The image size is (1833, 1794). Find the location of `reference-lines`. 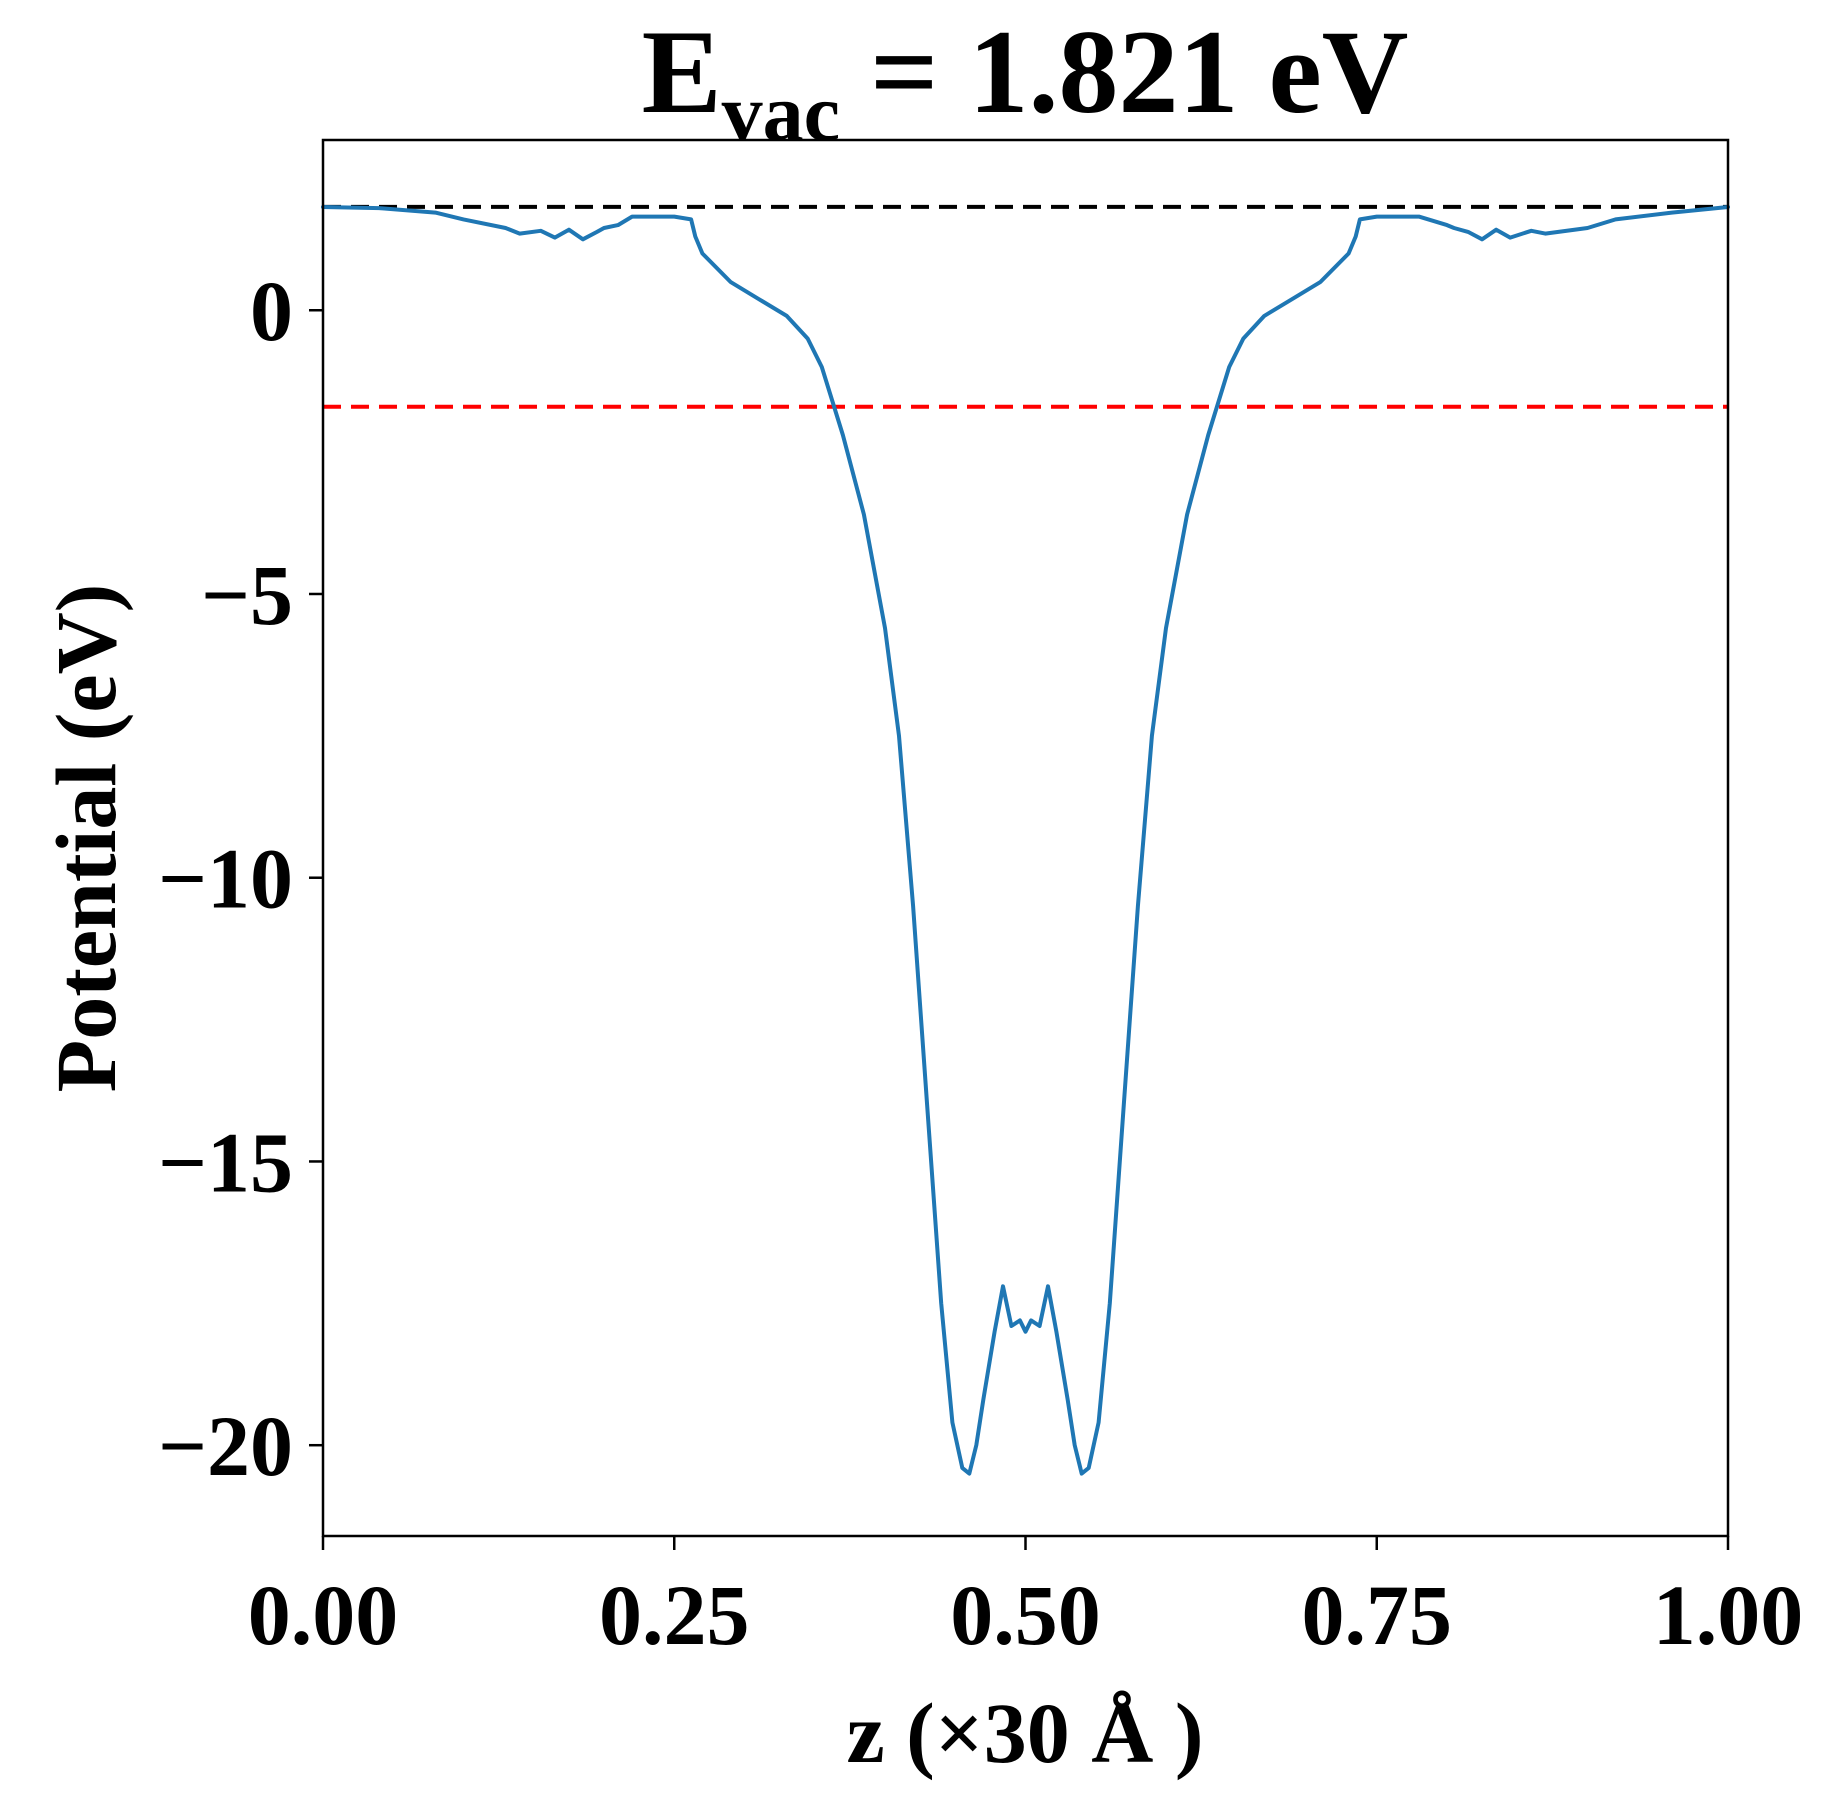

reference-lines is located at coordinates (1025, 306).